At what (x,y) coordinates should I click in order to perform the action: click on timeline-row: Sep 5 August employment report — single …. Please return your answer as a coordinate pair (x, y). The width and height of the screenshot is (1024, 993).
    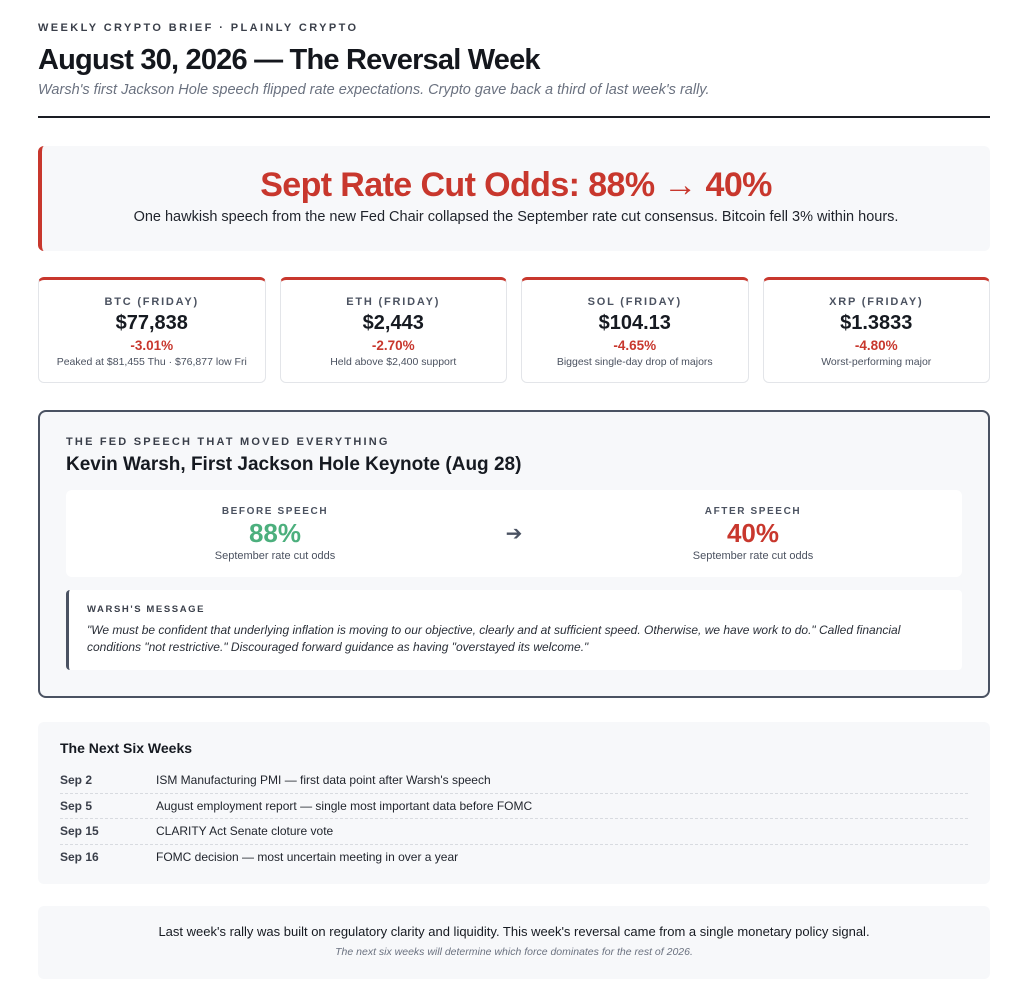
    Looking at the image, I should click on (514, 806).